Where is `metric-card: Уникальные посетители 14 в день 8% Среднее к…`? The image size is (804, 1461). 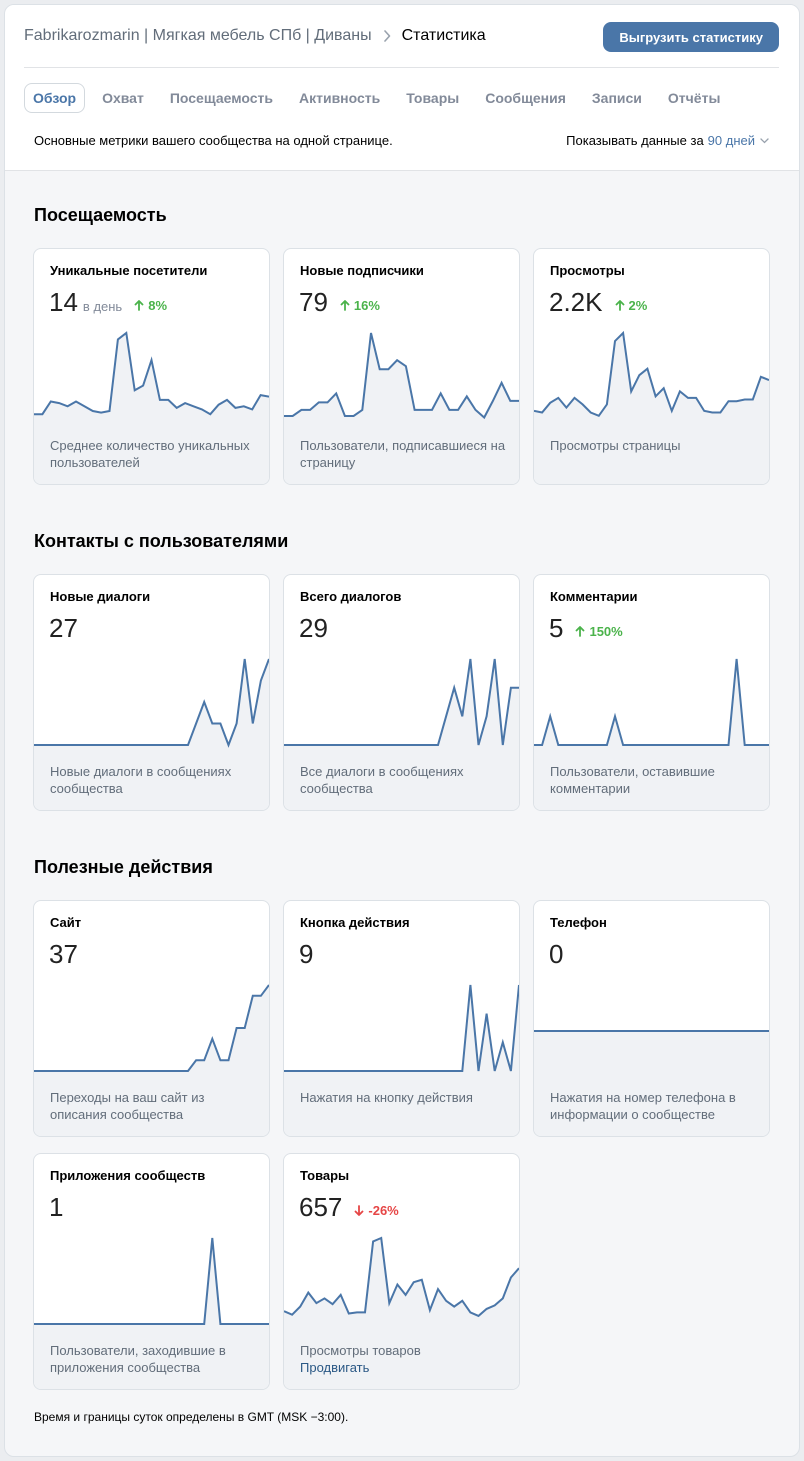 metric-card: Уникальные посетители 14 в день 8% Среднее к… is located at coordinates (151, 366).